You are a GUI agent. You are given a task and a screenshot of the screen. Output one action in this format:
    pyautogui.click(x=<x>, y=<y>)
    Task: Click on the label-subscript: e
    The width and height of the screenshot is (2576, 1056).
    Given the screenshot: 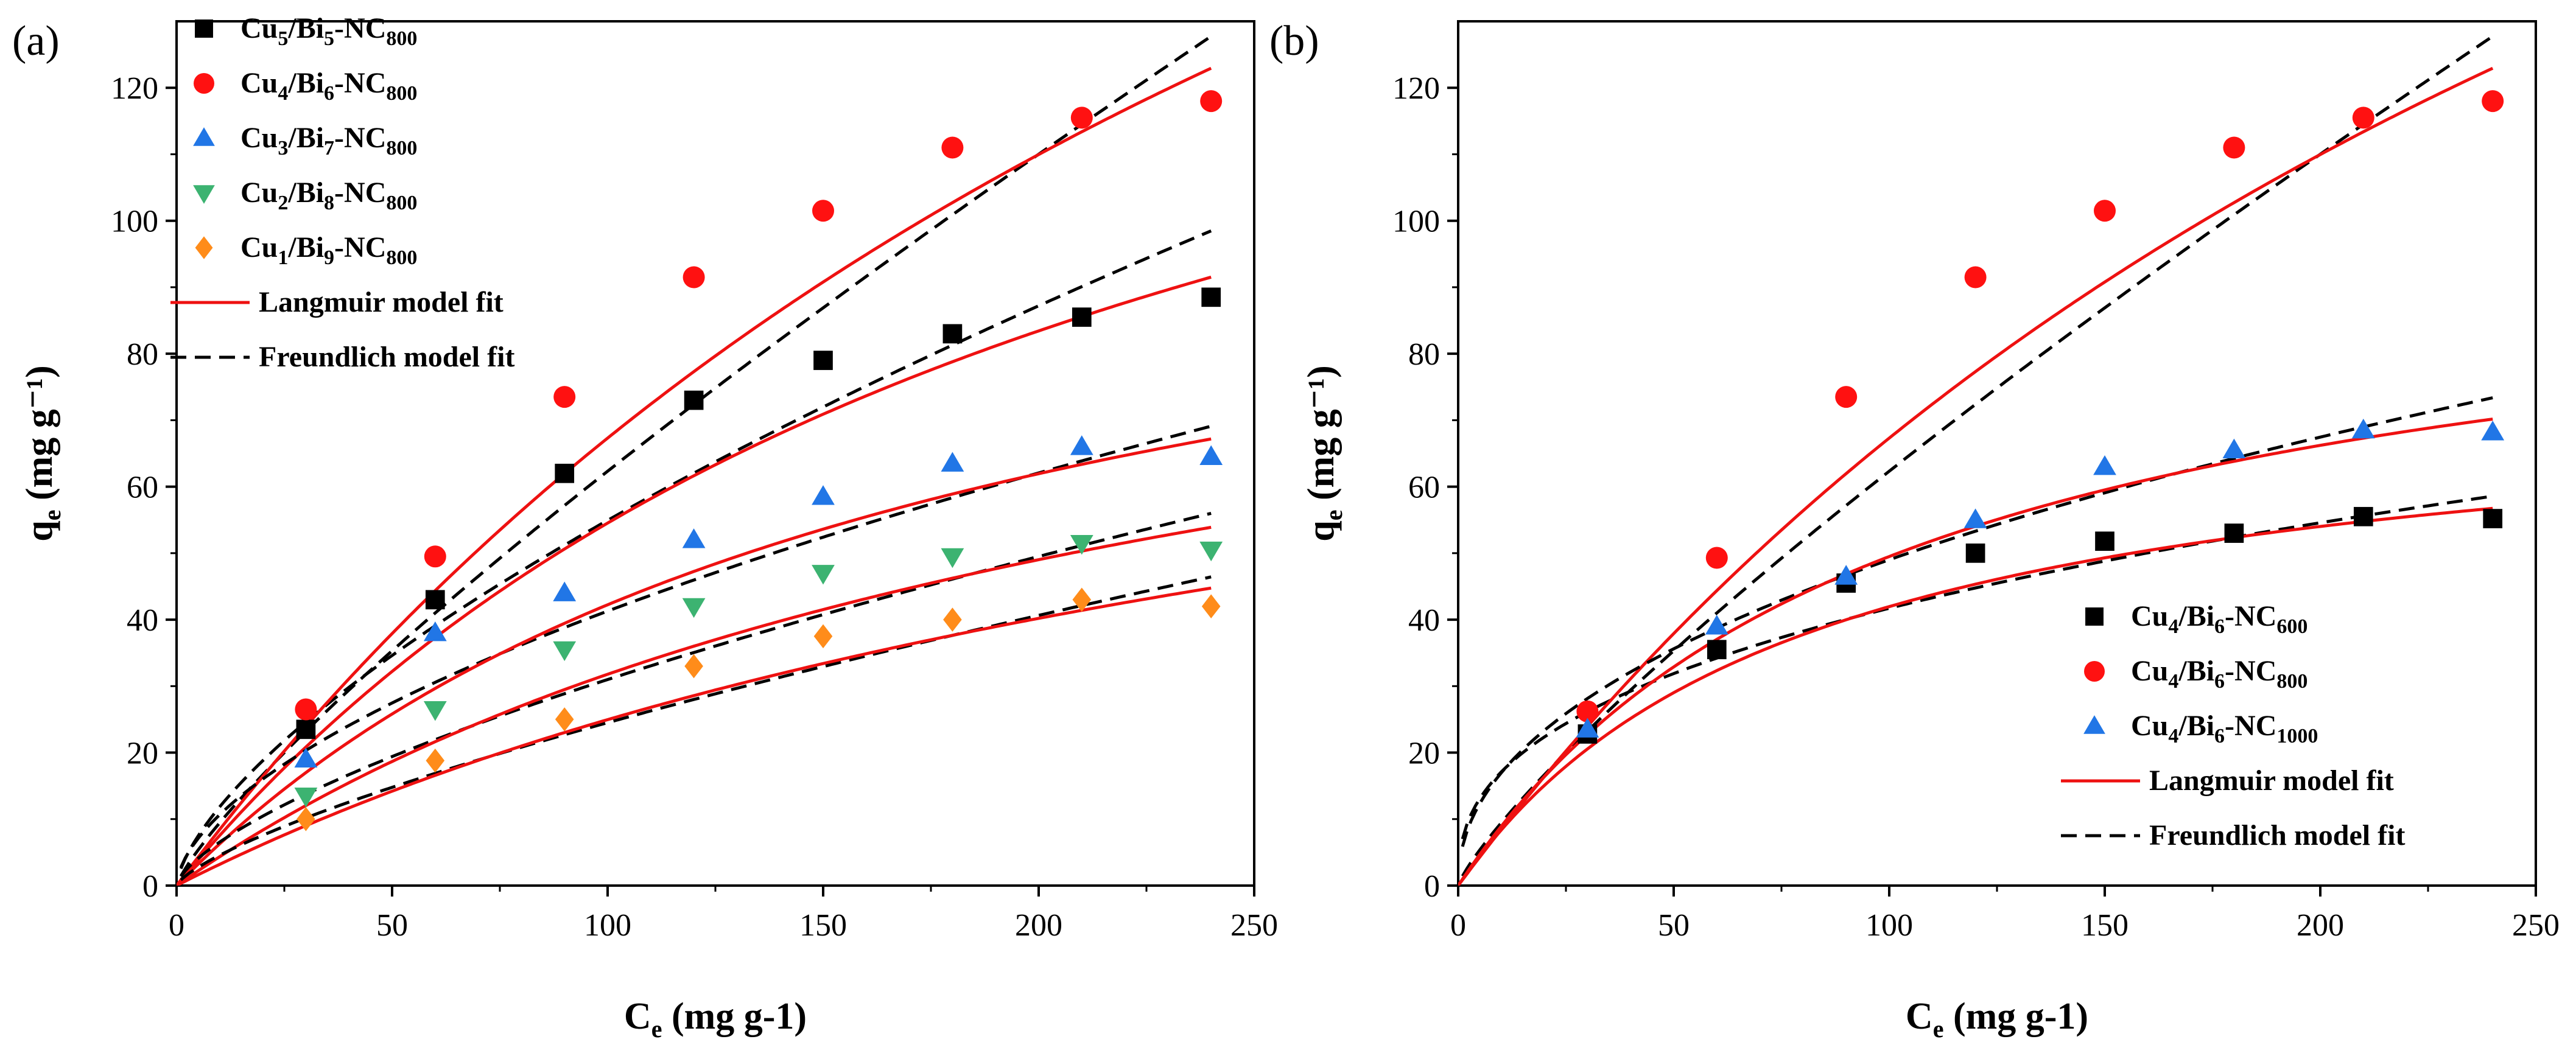 What is the action you would take?
    pyautogui.click(x=1938, y=1029)
    